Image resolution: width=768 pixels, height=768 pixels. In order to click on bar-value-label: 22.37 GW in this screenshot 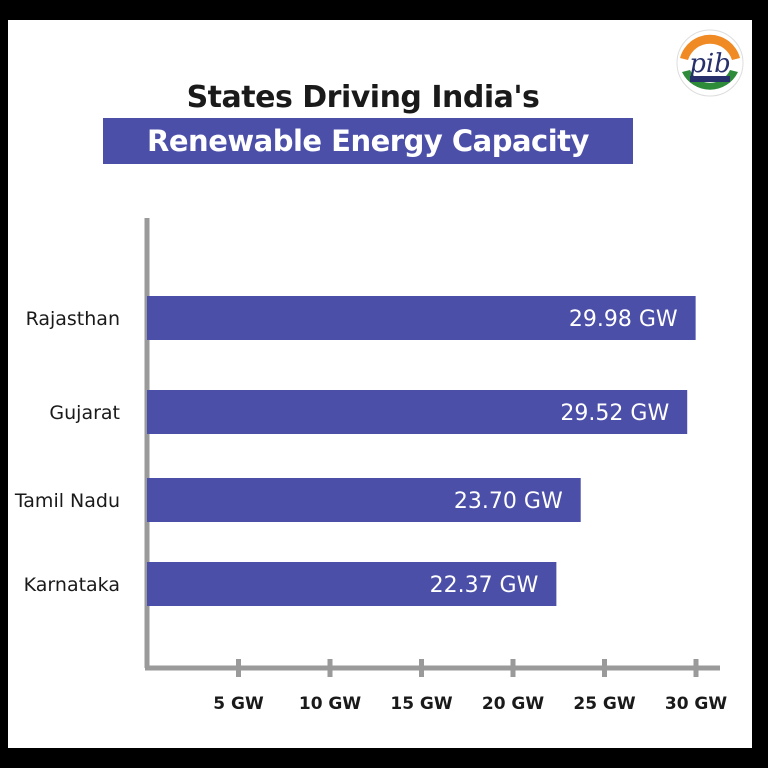, I will do `click(484, 585)`.